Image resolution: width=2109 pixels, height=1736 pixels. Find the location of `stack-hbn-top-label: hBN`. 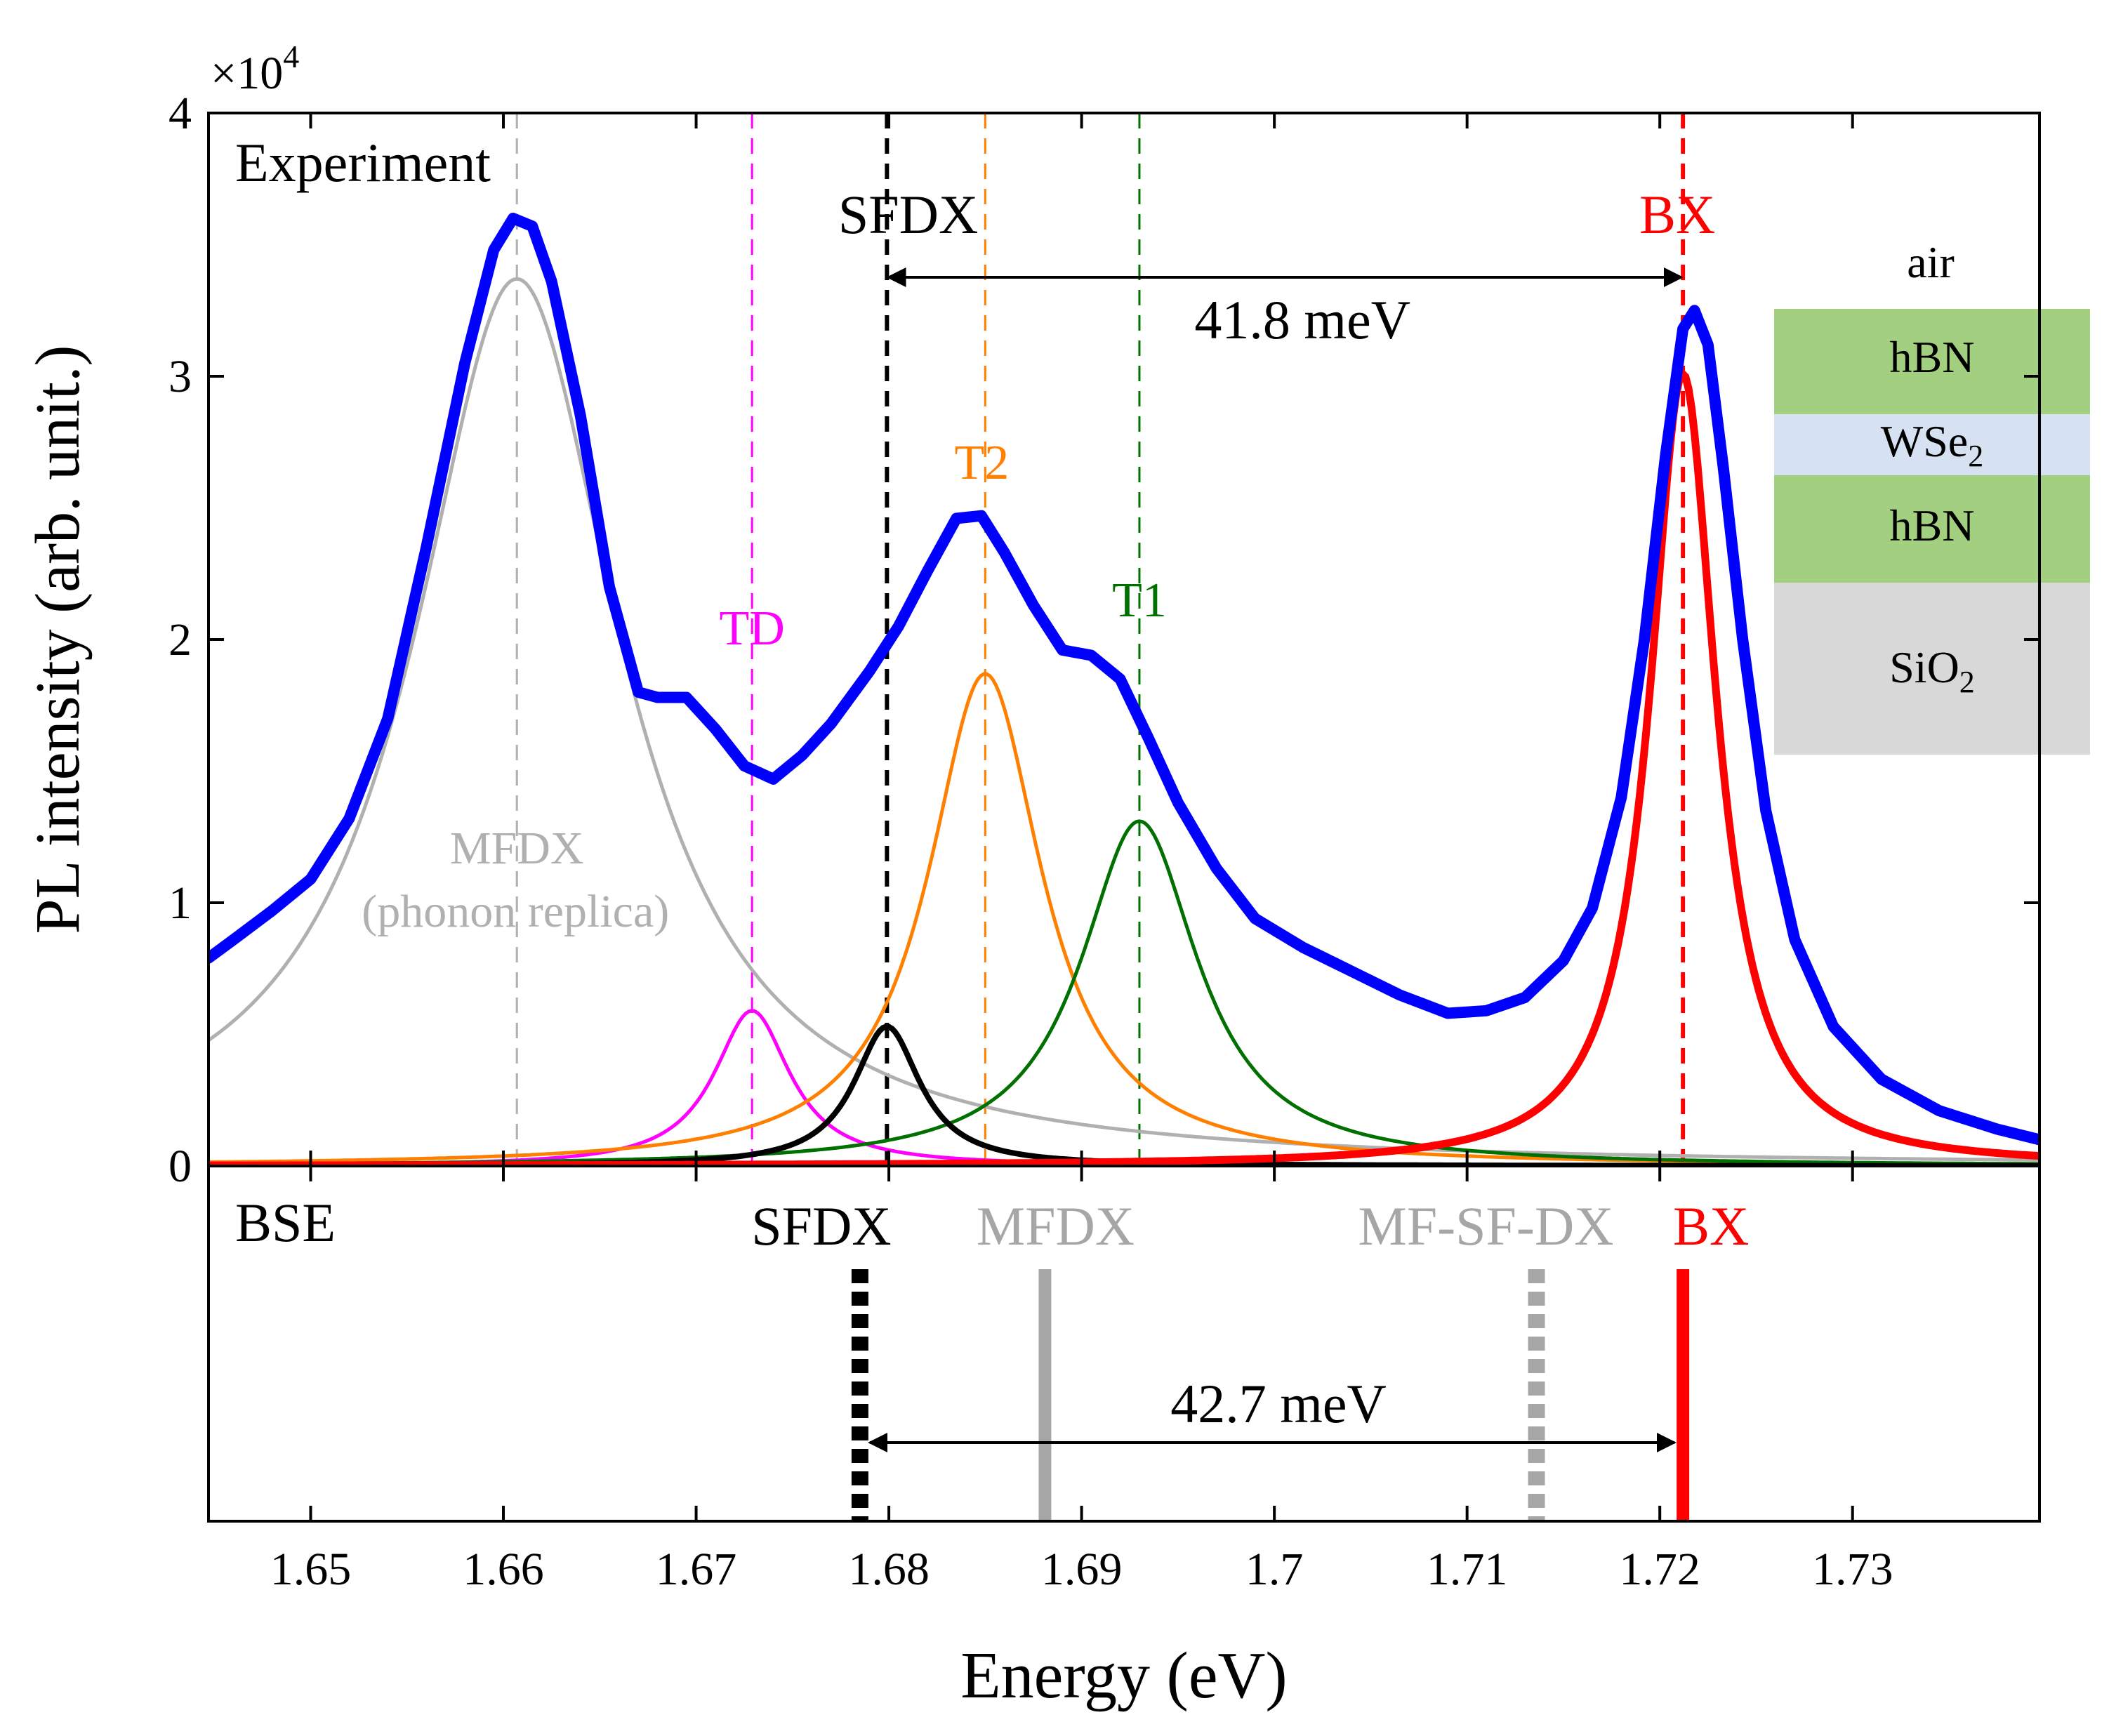

stack-hbn-top-label: hBN is located at coordinates (1933, 357).